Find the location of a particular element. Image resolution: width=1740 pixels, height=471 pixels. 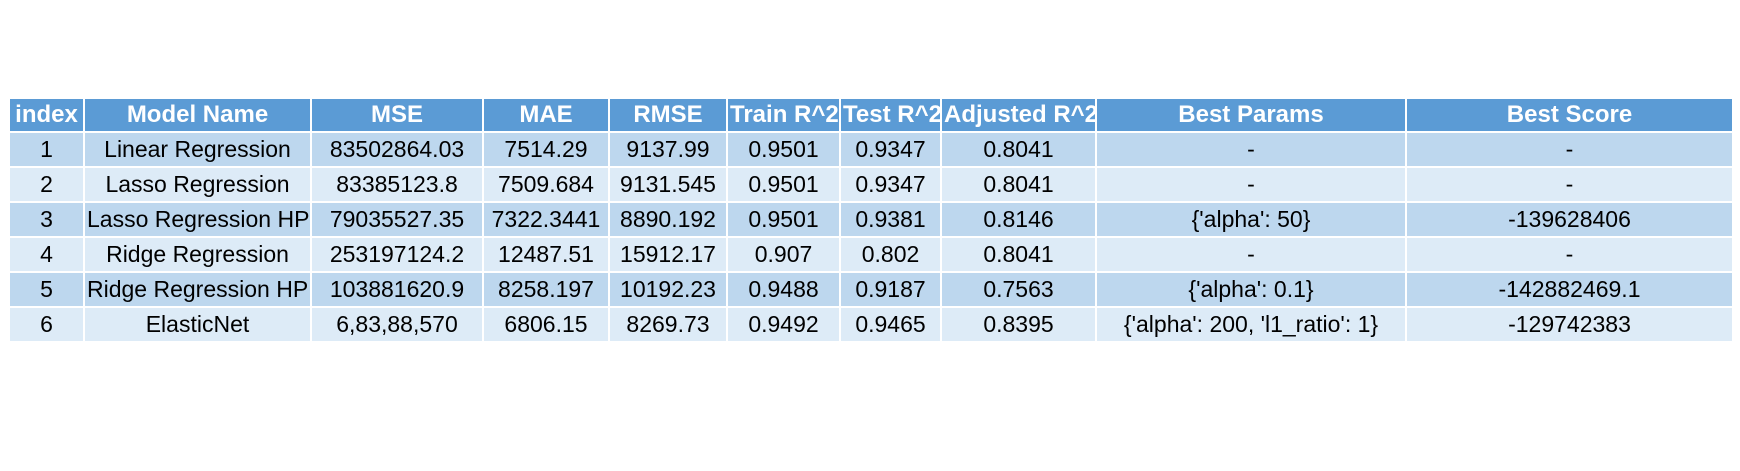

cell-train-r2: 0.9488 is located at coordinates (783, 289).